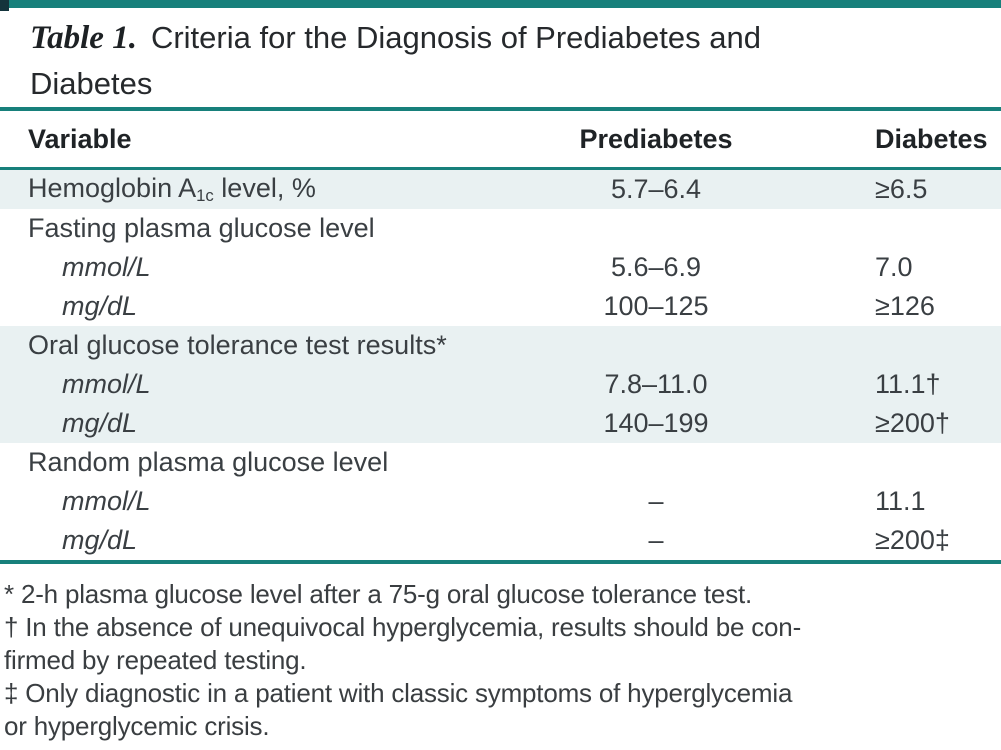 This screenshot has width=1001, height=750. What do you see at coordinates (91, 83) in the screenshot?
I see `table-title-text-2: Diabetes` at bounding box center [91, 83].